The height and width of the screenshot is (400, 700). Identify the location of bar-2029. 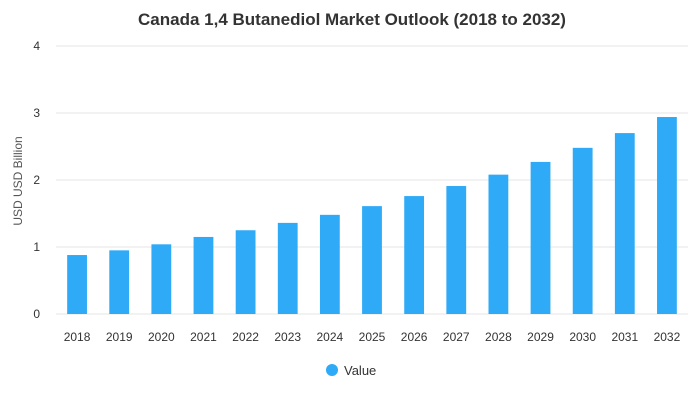
(540, 237).